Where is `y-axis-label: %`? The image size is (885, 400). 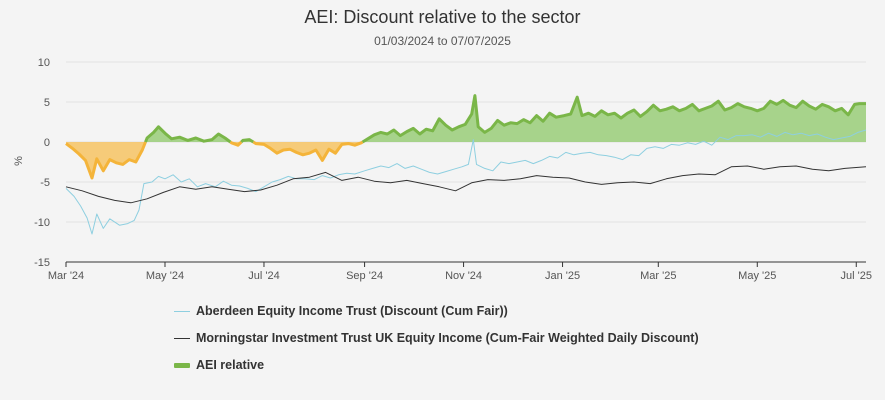
y-axis-label: % is located at coordinates (19, 161).